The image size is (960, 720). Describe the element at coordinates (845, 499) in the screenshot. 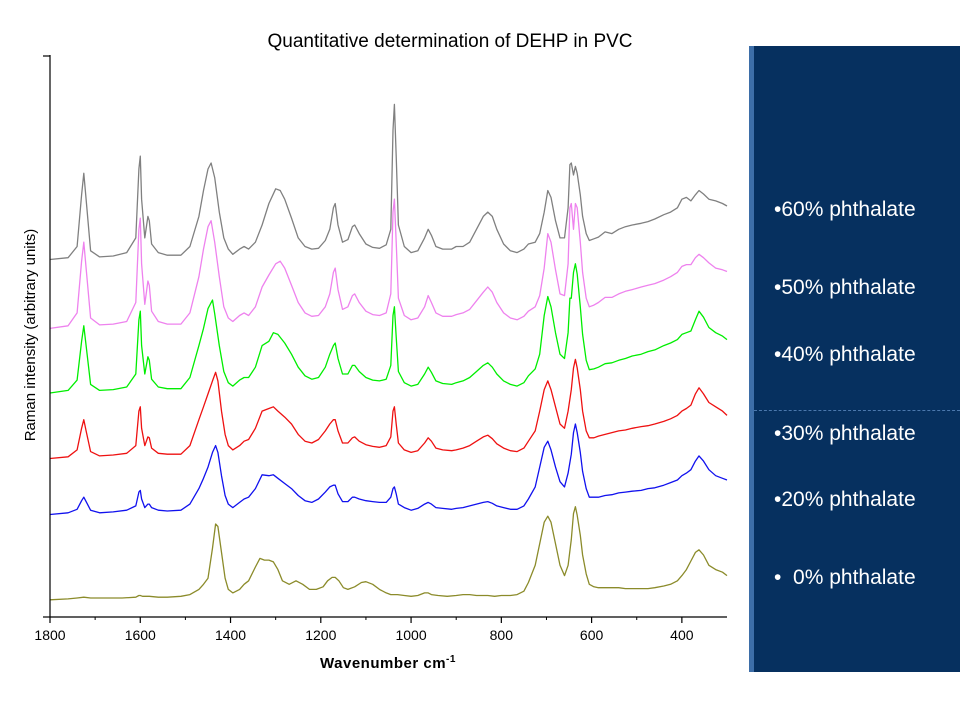

I see `legend-entry-20: •20% phthalate` at that location.